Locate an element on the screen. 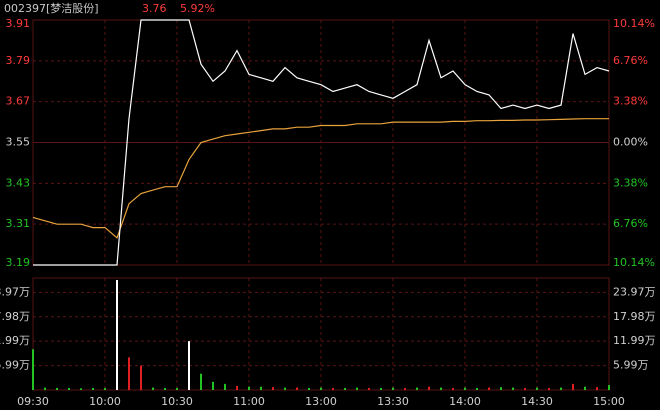 The image size is (660, 410). change: 5.92% is located at coordinates (197, 8).